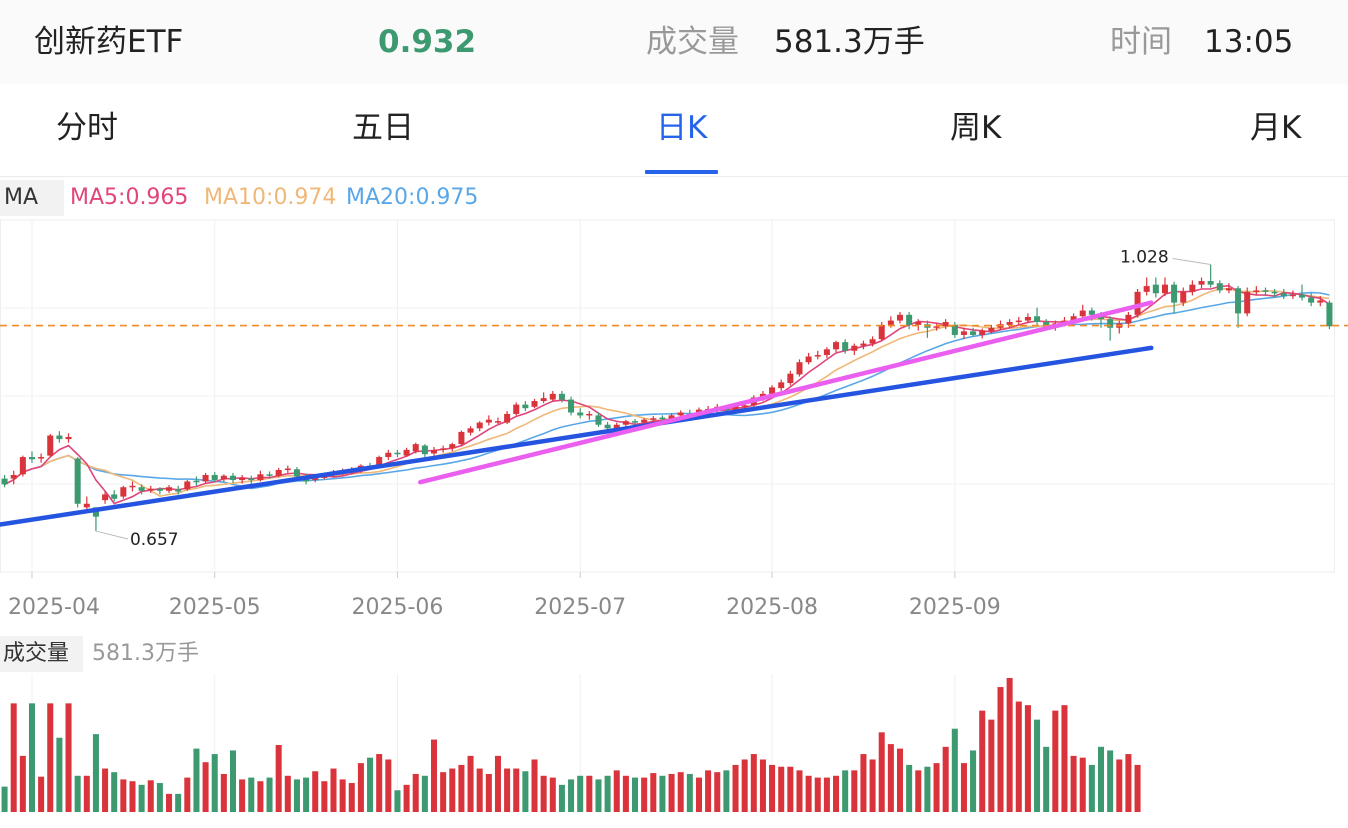 The image size is (1348, 828). I want to click on volume-label: 成交量, so click(692, 42).